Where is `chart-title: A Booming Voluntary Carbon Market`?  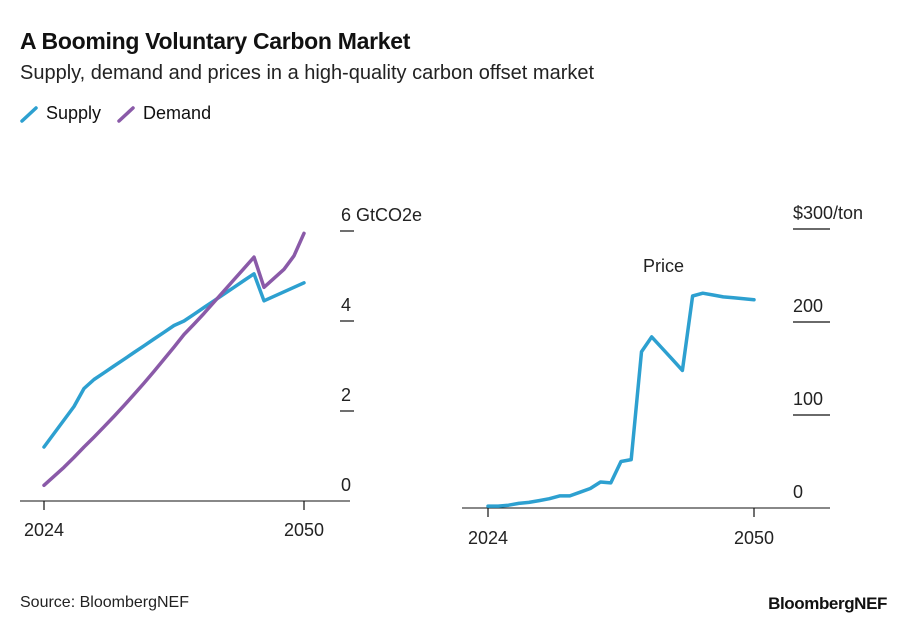 chart-title: A Booming Voluntary Carbon Market is located at coordinates (215, 41).